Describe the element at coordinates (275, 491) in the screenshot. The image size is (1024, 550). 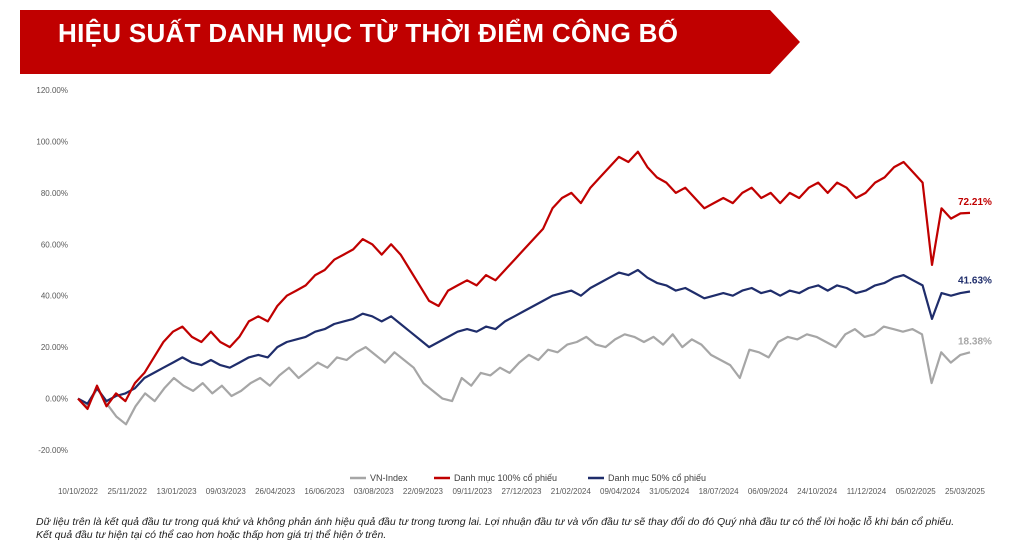
I see `x-tick-label: 26/04/2023` at that location.